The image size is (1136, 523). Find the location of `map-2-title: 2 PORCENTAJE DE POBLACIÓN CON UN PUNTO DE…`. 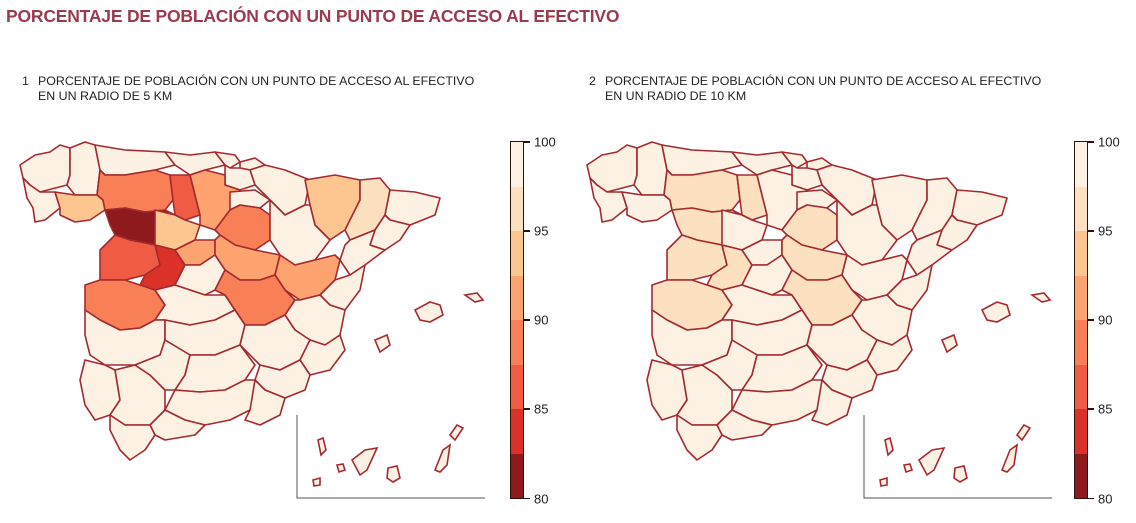

map-2-title: 2 PORCENTAJE DE POBLACIÓN CON UN PUNTO DE… is located at coordinates (815, 89).